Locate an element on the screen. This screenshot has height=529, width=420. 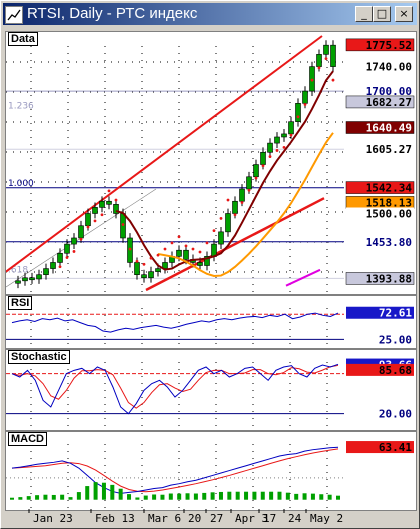
fib-label: 1.000 is located at coordinates (21, 184).